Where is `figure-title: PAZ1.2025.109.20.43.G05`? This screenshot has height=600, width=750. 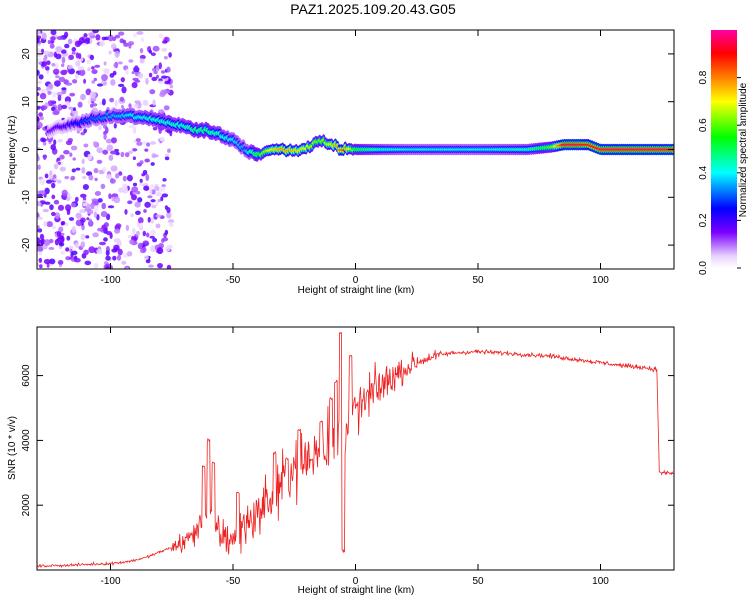
figure-title: PAZ1.2025.109.20.43.G05 is located at coordinates (373, 9).